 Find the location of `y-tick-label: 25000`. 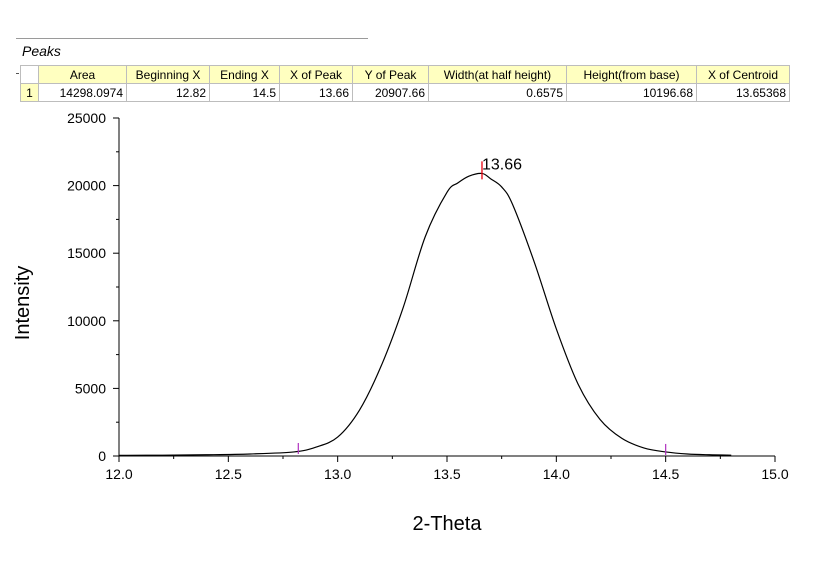

y-tick-label: 25000 is located at coordinates (86, 118).